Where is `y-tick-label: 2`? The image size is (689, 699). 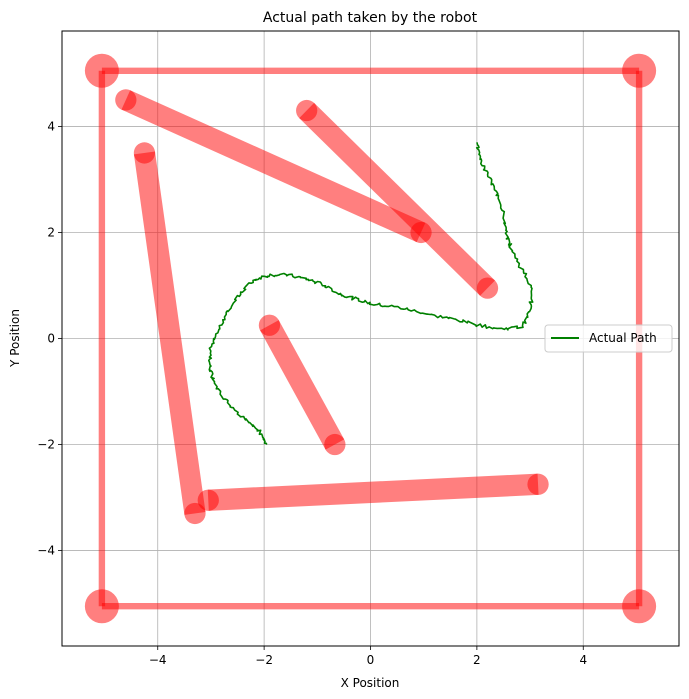
y-tick-label: 2 is located at coordinates (51, 232).